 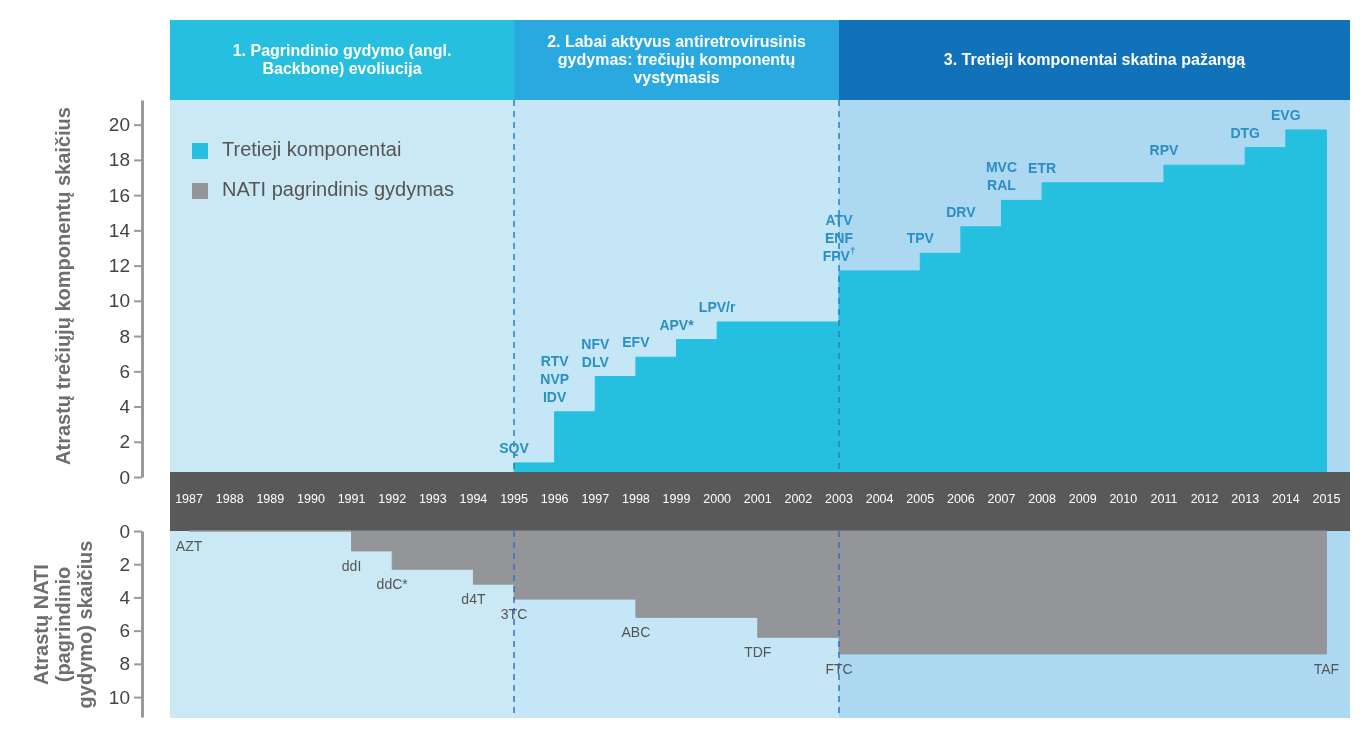 I want to click on annotation: d4T, so click(x=473, y=598).